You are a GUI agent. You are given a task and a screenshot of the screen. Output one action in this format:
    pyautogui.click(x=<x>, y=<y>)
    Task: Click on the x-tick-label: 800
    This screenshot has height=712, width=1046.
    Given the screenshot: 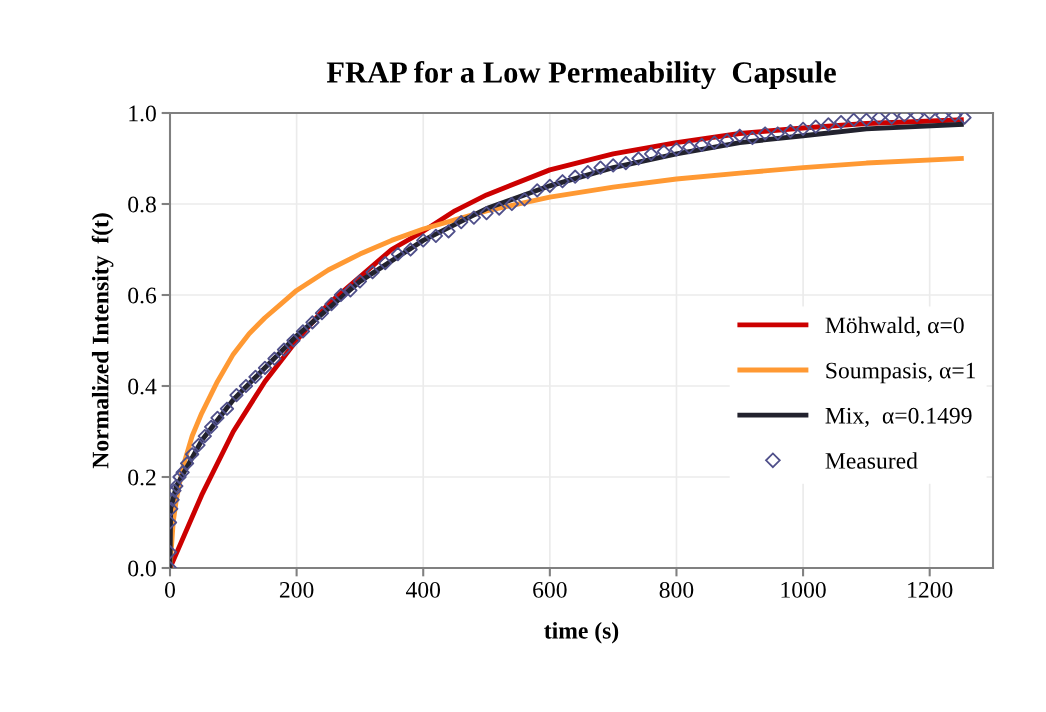 What is the action you would take?
    pyautogui.click(x=676, y=589)
    